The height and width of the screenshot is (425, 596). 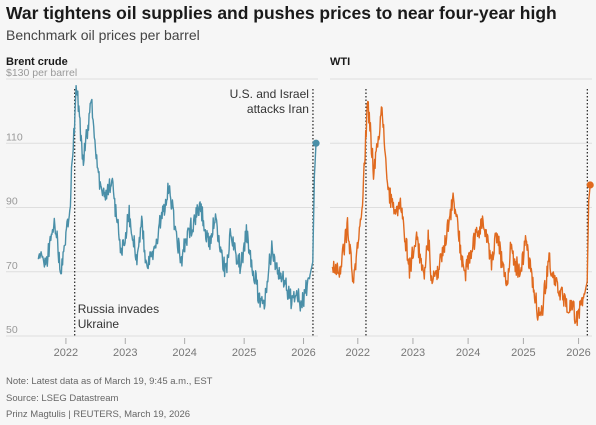 I want to click on y-tick-label: 90, so click(x=12, y=202).